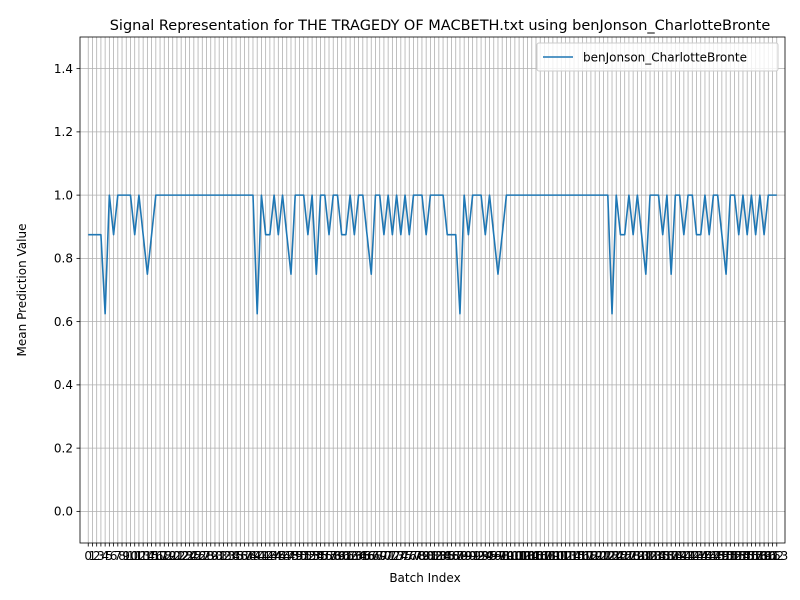 Image resolution: width=800 pixels, height=600 pixels. I want to click on x-tick-label: 58, so click(333, 556).